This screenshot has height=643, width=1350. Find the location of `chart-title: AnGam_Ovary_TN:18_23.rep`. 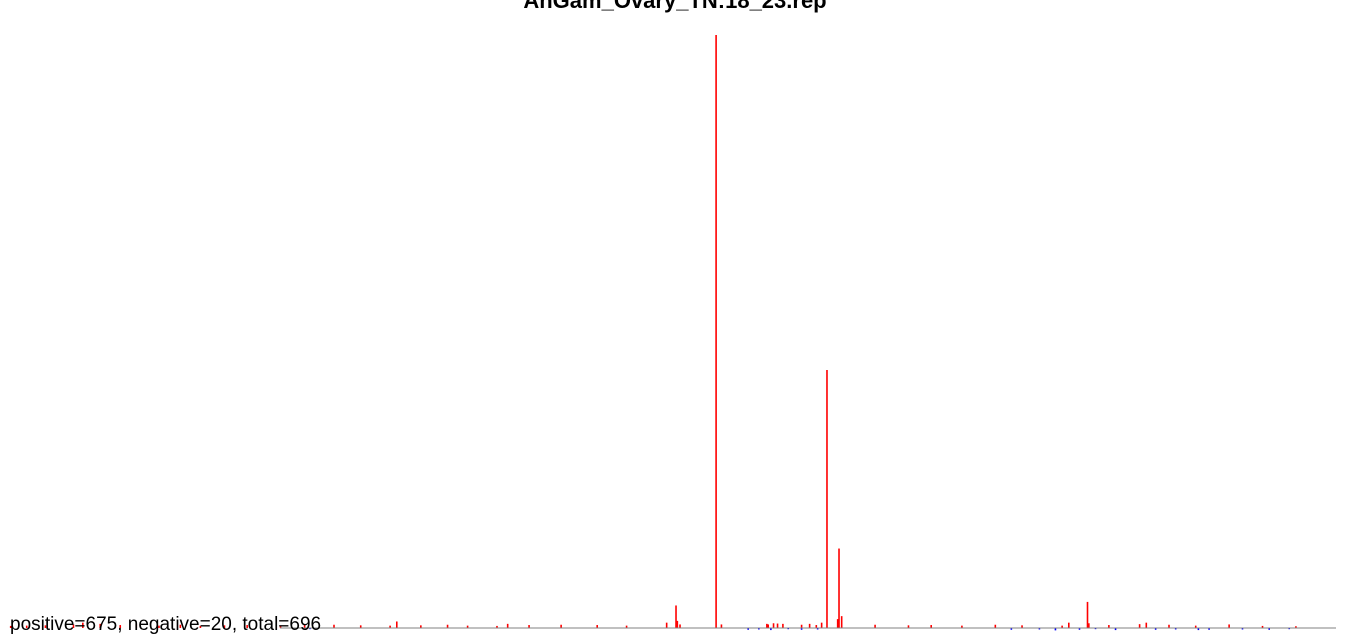

chart-title: AnGam_Ovary_TN:18_23.rep is located at coordinates (675, 6).